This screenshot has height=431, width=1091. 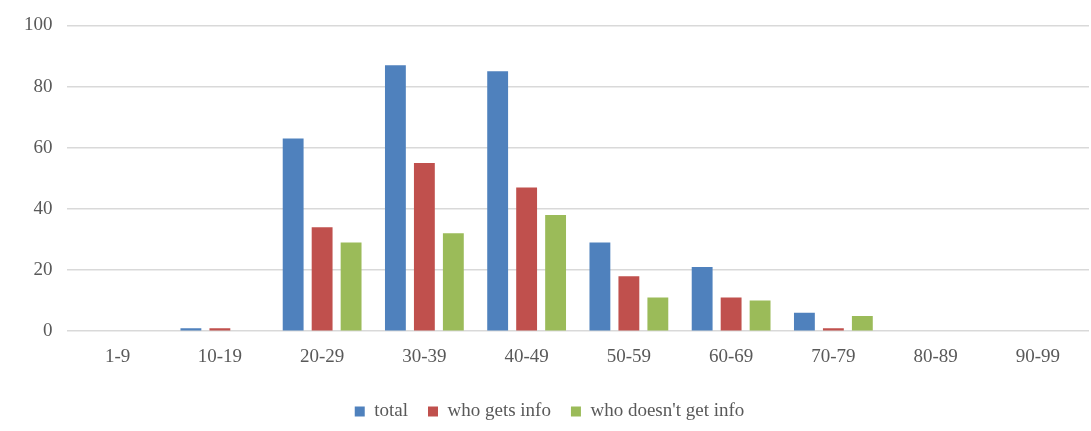 What do you see at coordinates (424, 355) in the screenshot?
I see `x-tick-label: 30-39` at bounding box center [424, 355].